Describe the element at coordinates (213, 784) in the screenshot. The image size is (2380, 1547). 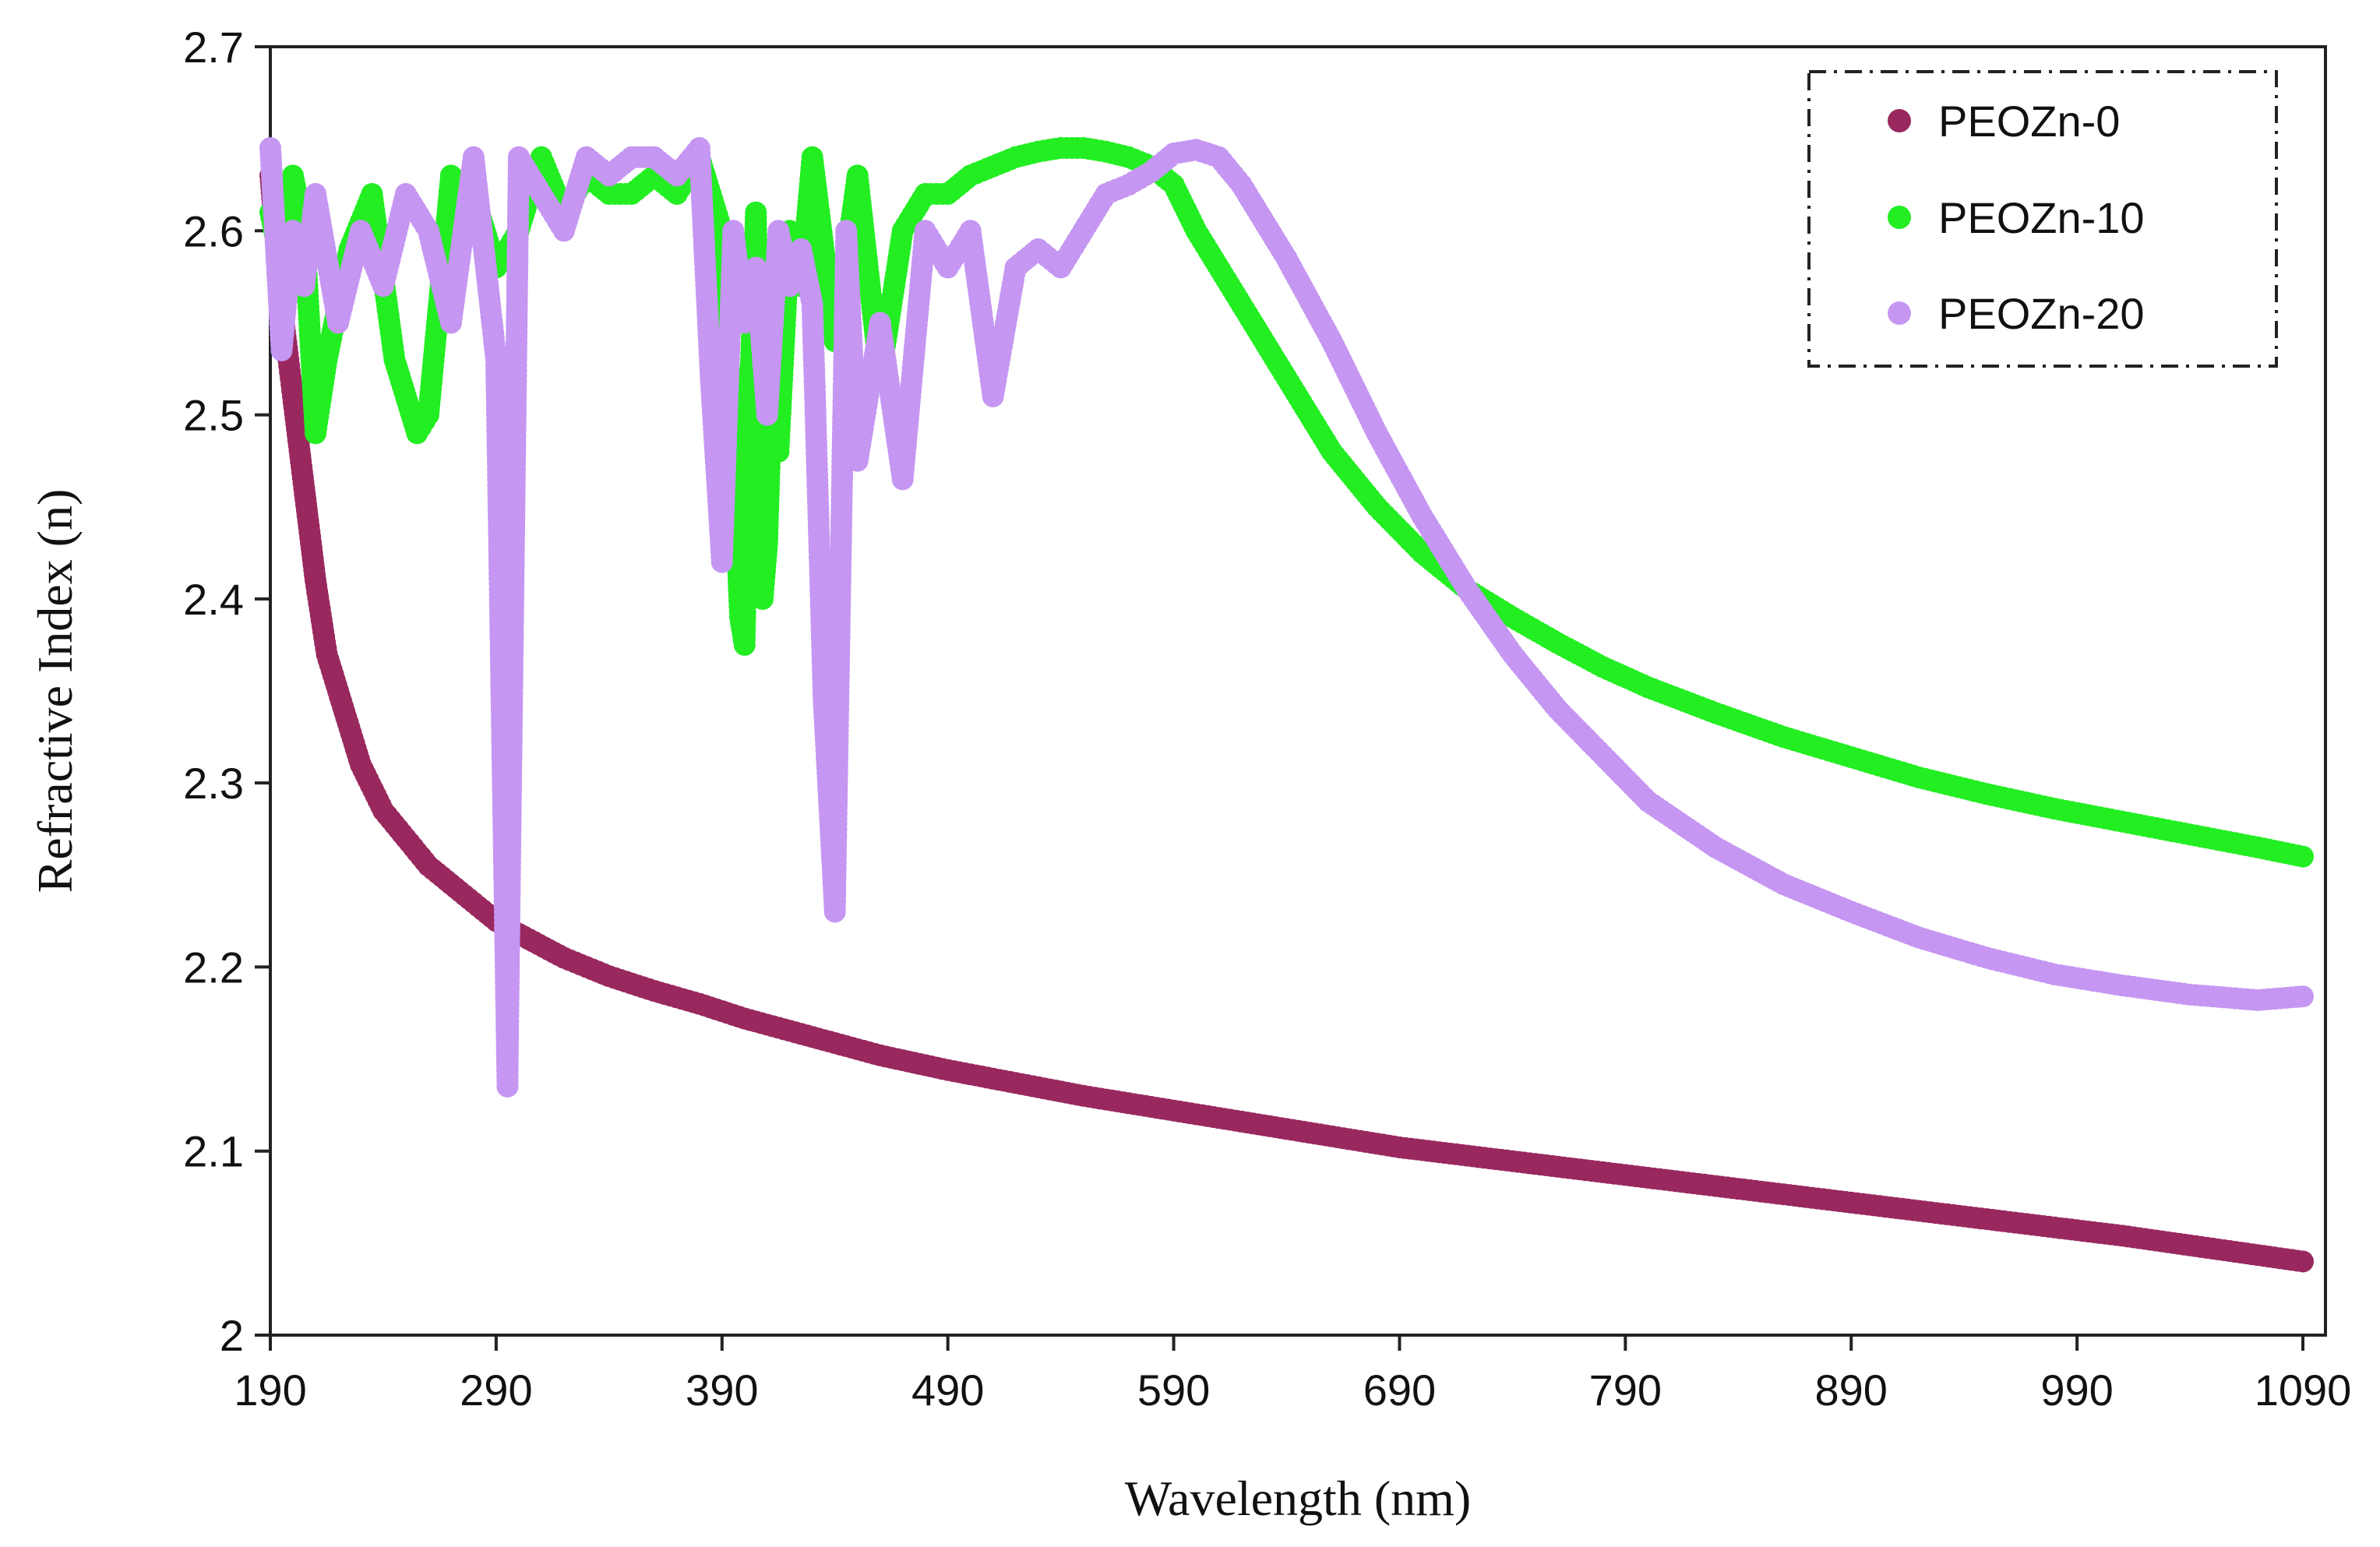
I see `y-tick-label: 2.3` at that location.